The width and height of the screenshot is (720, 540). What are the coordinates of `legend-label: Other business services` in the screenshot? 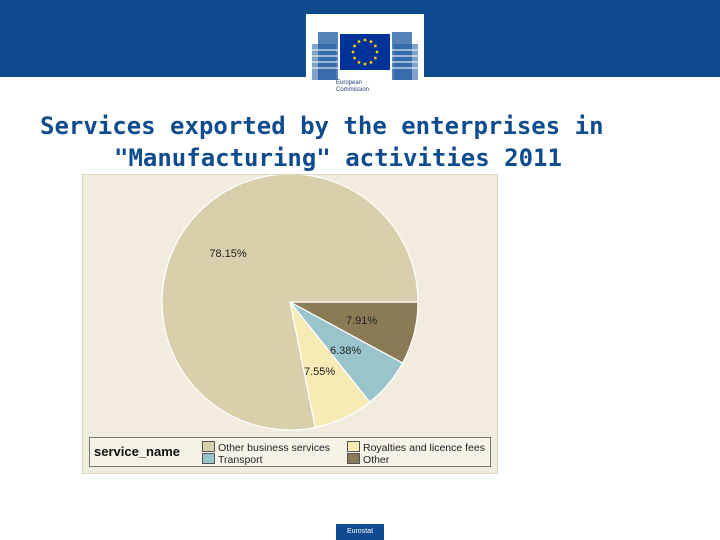 It's located at (274, 448).